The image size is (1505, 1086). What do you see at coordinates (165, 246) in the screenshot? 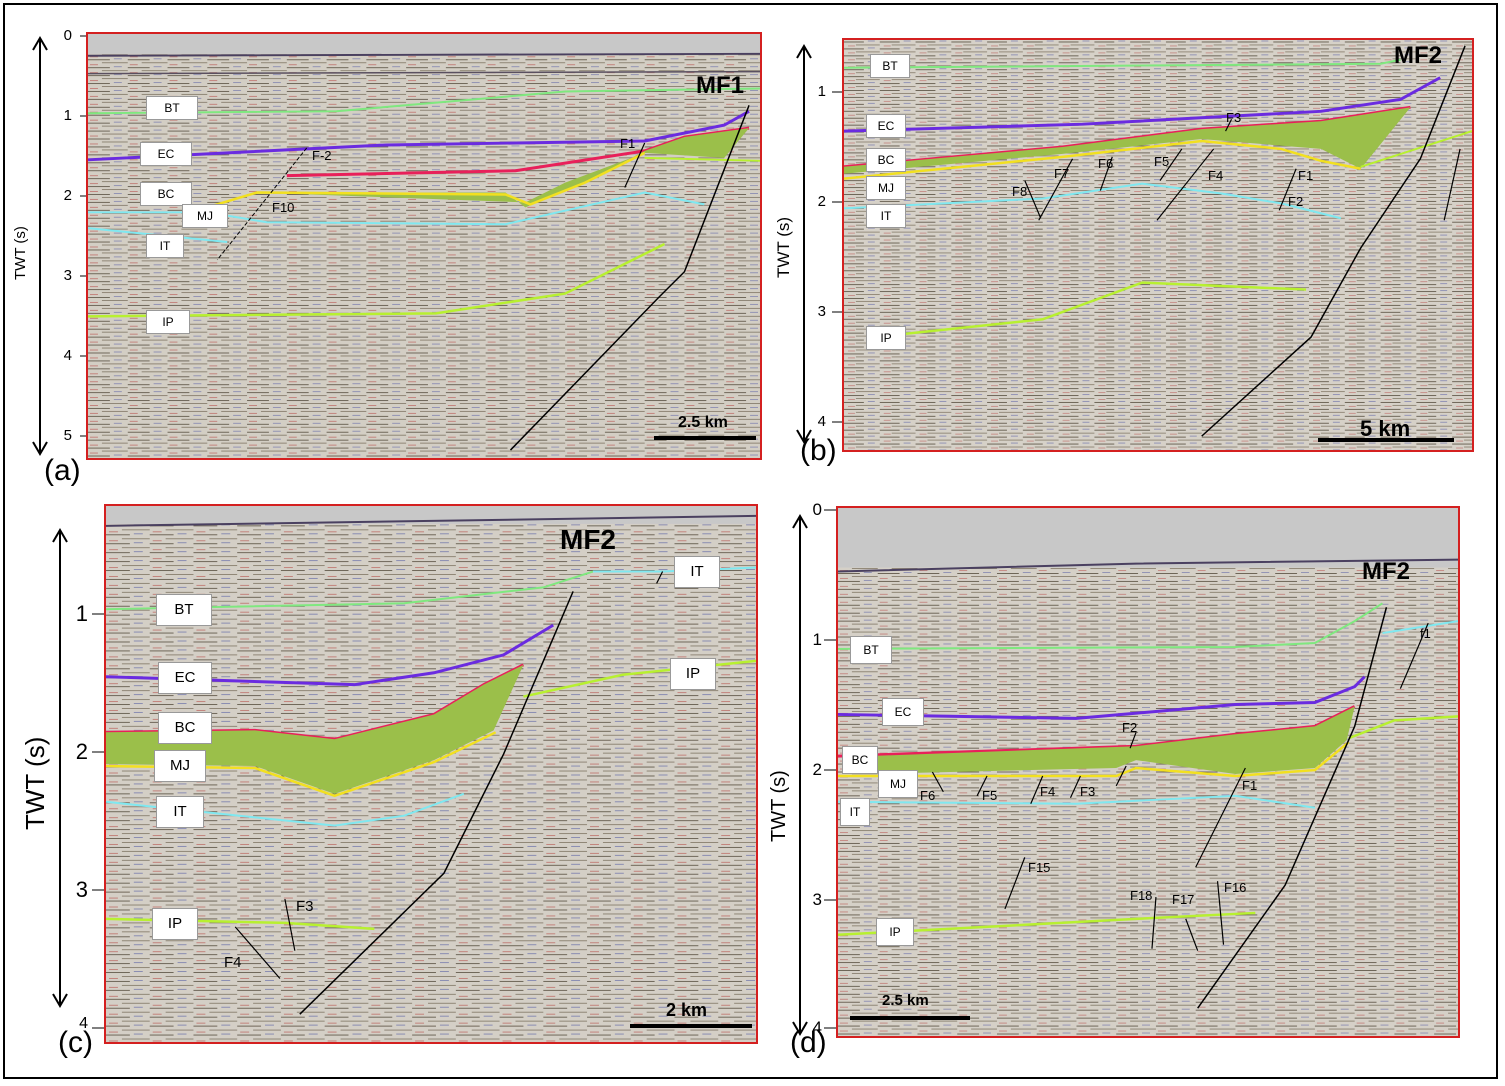
I see `panel-a-horizon-it: IT` at bounding box center [165, 246].